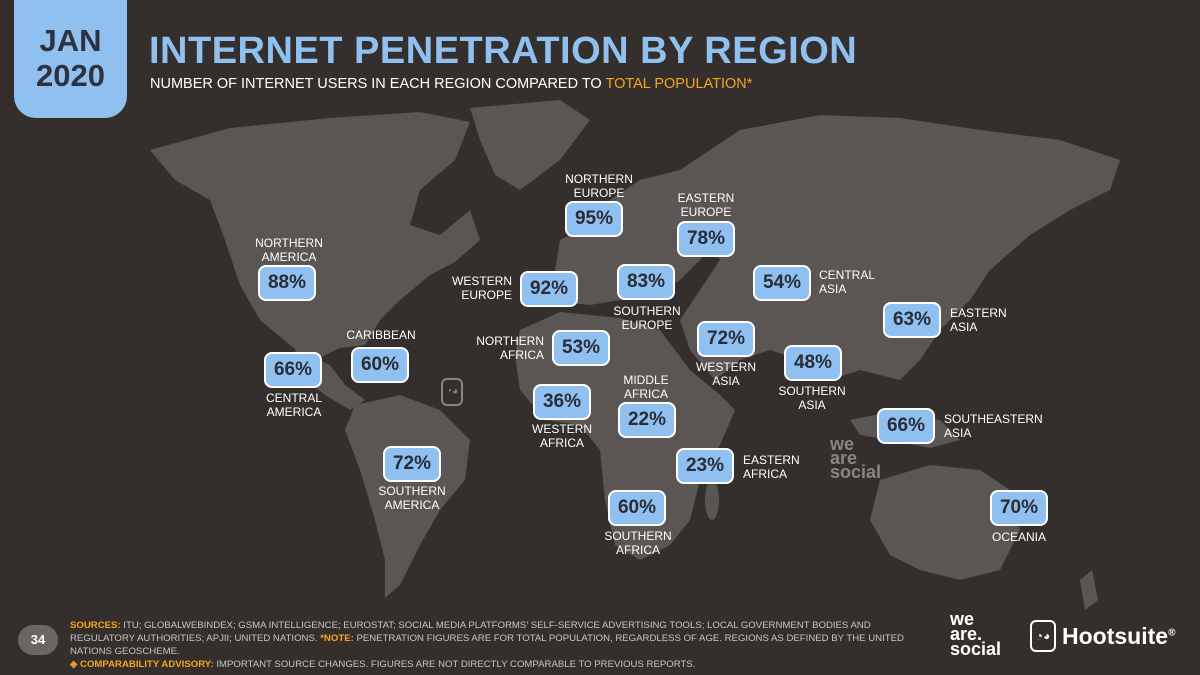 The image size is (1200, 675). What do you see at coordinates (906, 426) in the screenshot?
I see `value-southeastern-asia: 66%` at bounding box center [906, 426].